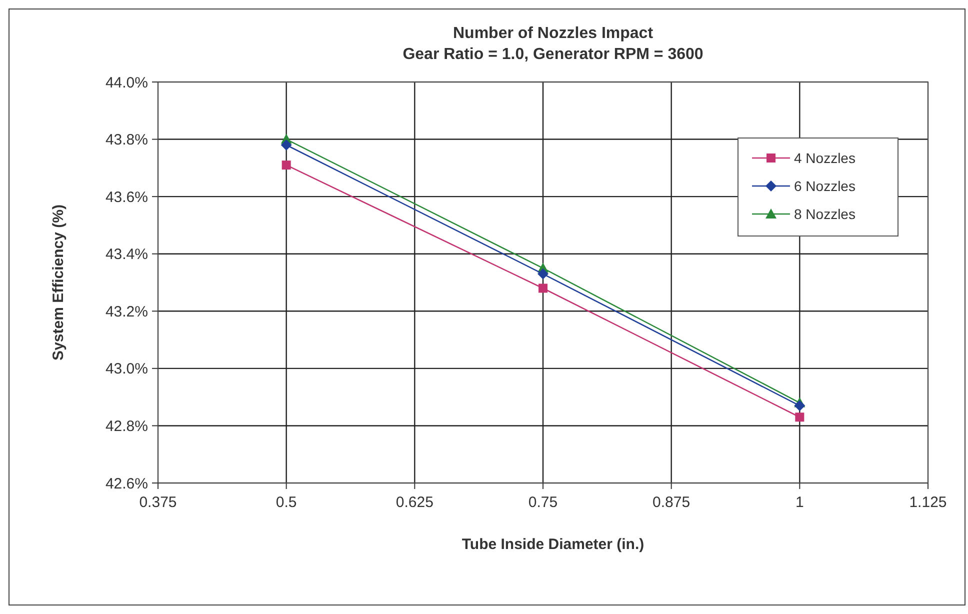 The height and width of the screenshot is (614, 968). Describe the element at coordinates (671, 502) in the screenshot. I see `x-tick-label: 0.875` at that location.